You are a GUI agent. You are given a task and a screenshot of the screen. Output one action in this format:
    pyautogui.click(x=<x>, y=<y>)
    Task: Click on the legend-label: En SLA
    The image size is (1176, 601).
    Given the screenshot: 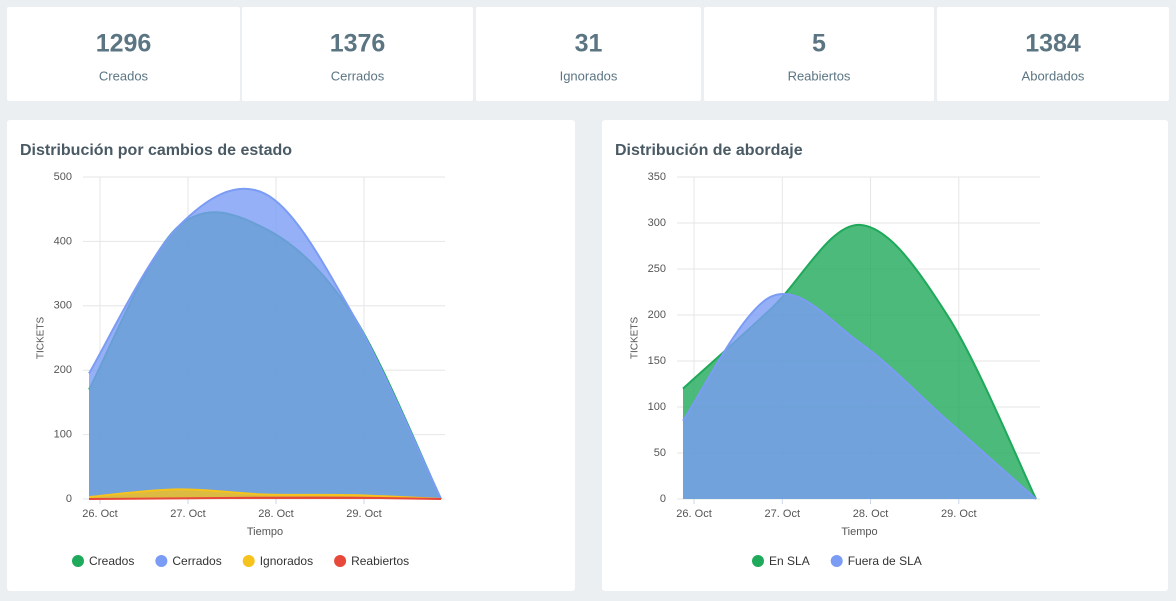 What is the action you would take?
    pyautogui.click(x=789, y=561)
    